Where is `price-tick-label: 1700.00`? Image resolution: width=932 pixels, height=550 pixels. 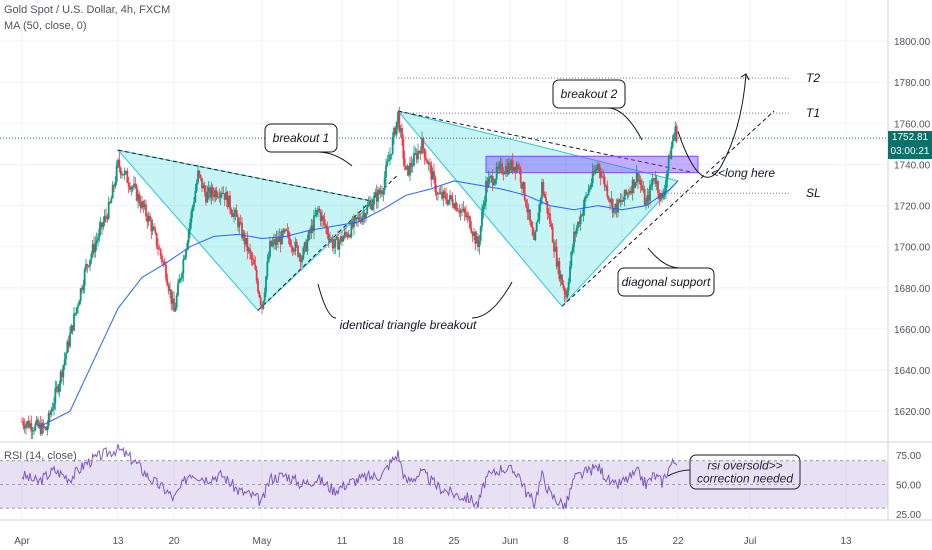
price-tick-label: 1700.00 is located at coordinates (912, 248).